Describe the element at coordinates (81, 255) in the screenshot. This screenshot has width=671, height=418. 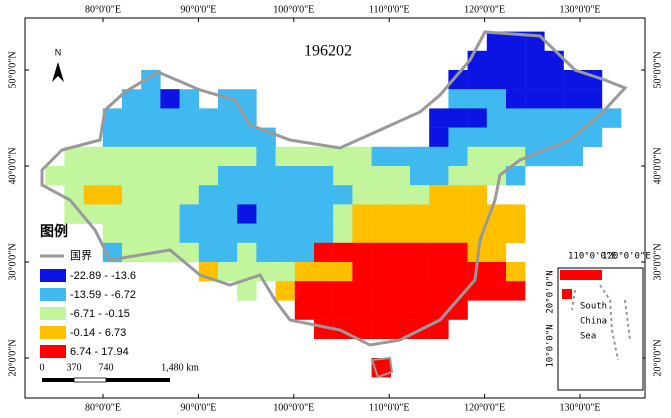
I see `legend-border-label: 国界` at that location.